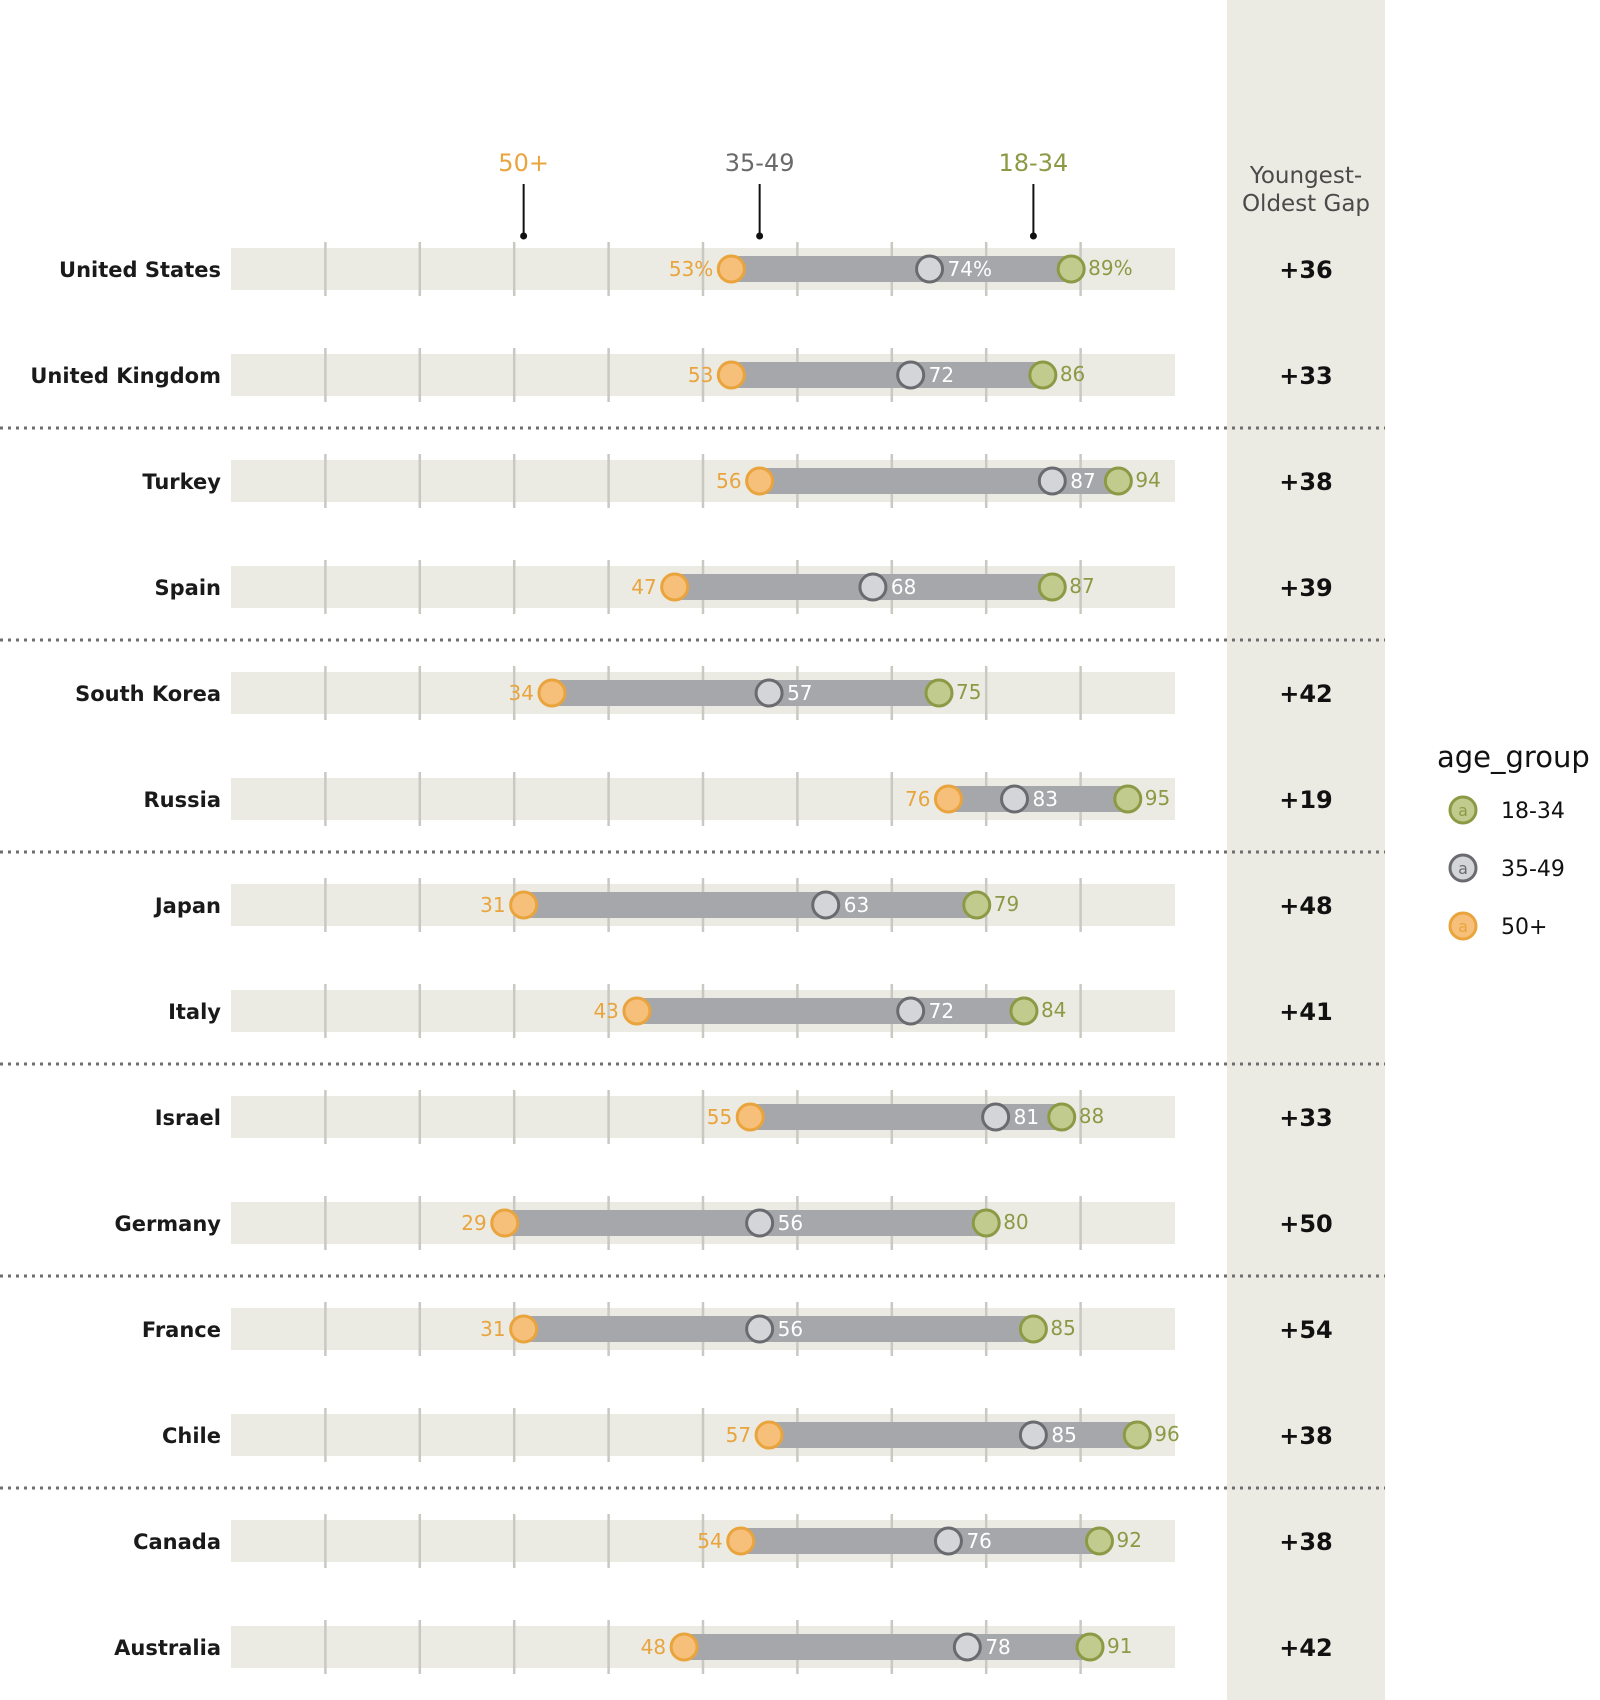 The width and height of the screenshot is (1600, 1700). I want to click on gap-value: +19, so click(1306, 800).